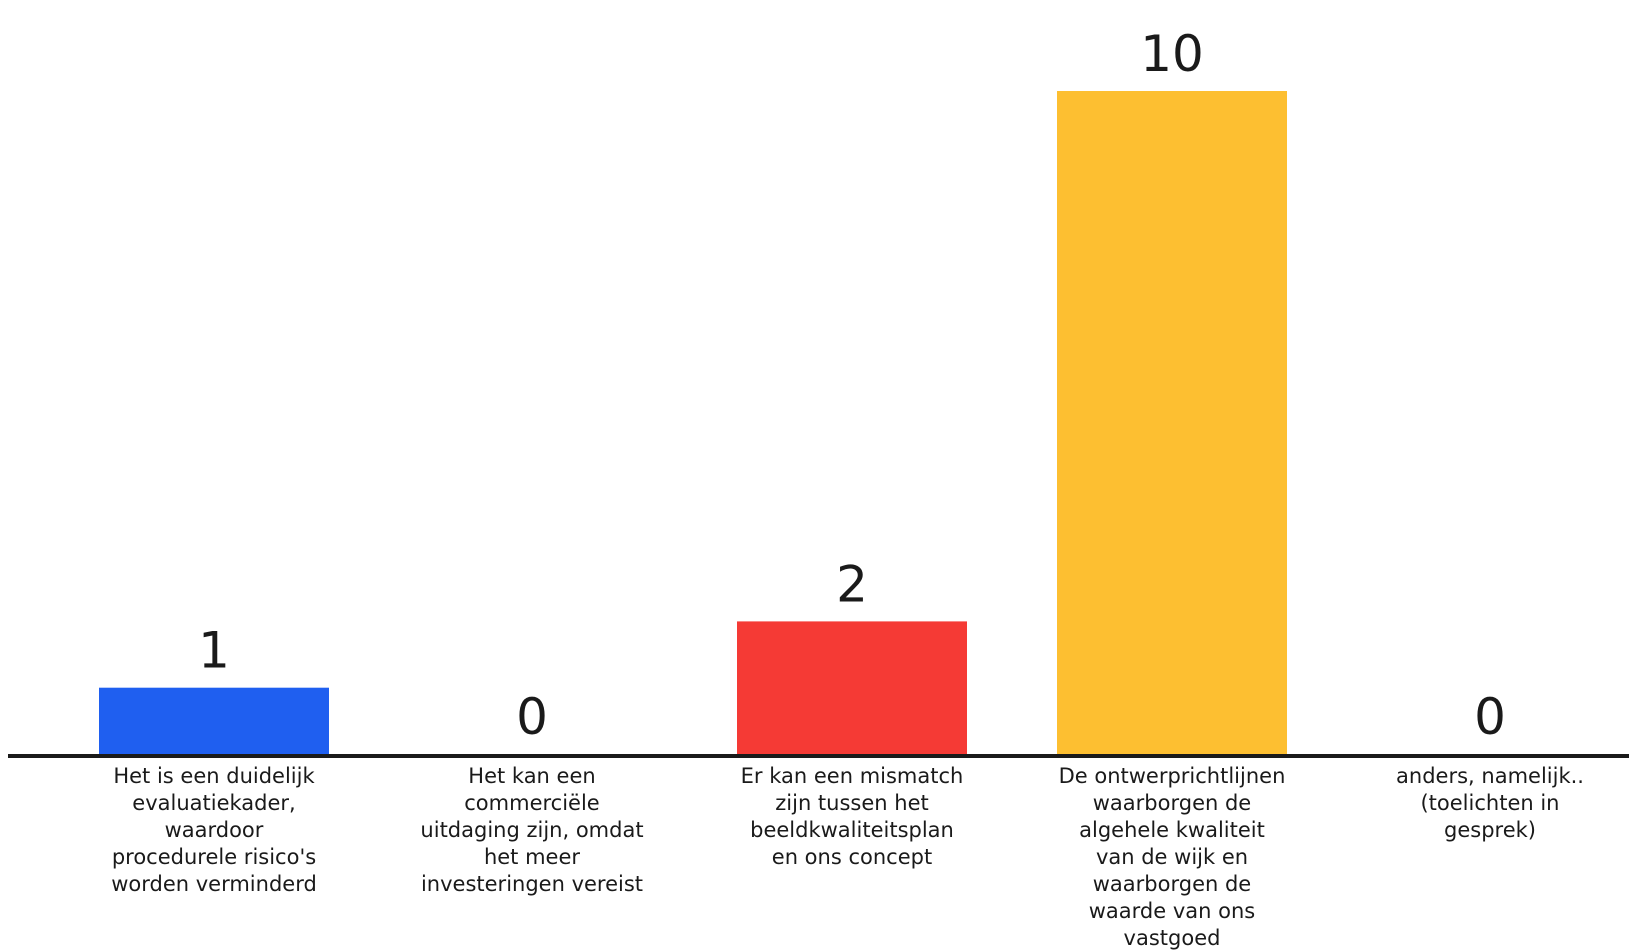  What do you see at coordinates (532, 717) in the screenshot?
I see `value-label-2: 0` at bounding box center [532, 717].